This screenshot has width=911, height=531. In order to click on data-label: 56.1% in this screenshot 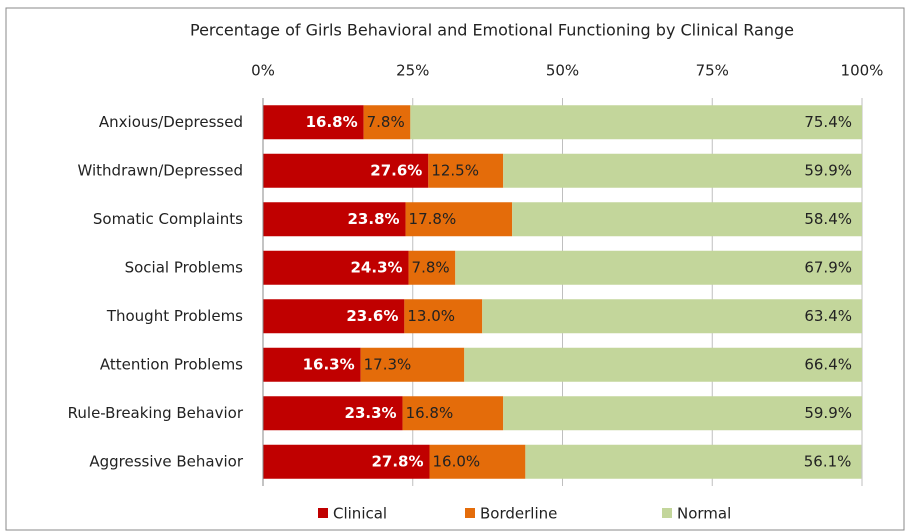, I will do `click(828, 461)`.